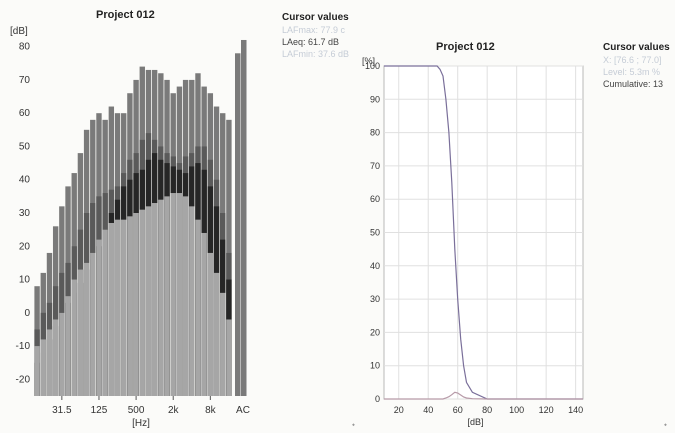 The image size is (675, 433). What do you see at coordinates (25, 146) in the screenshot?
I see `y-tick-label: 50` at bounding box center [25, 146].